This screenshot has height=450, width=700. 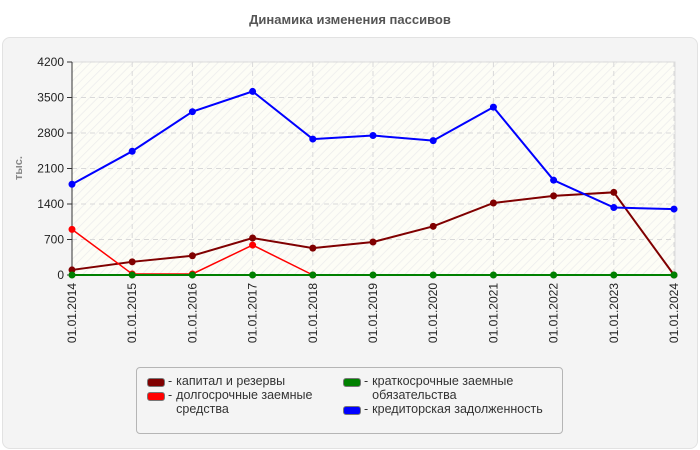 What do you see at coordinates (674, 313) in the screenshot?
I see `x-tick-label: 01.01.2024` at bounding box center [674, 313].